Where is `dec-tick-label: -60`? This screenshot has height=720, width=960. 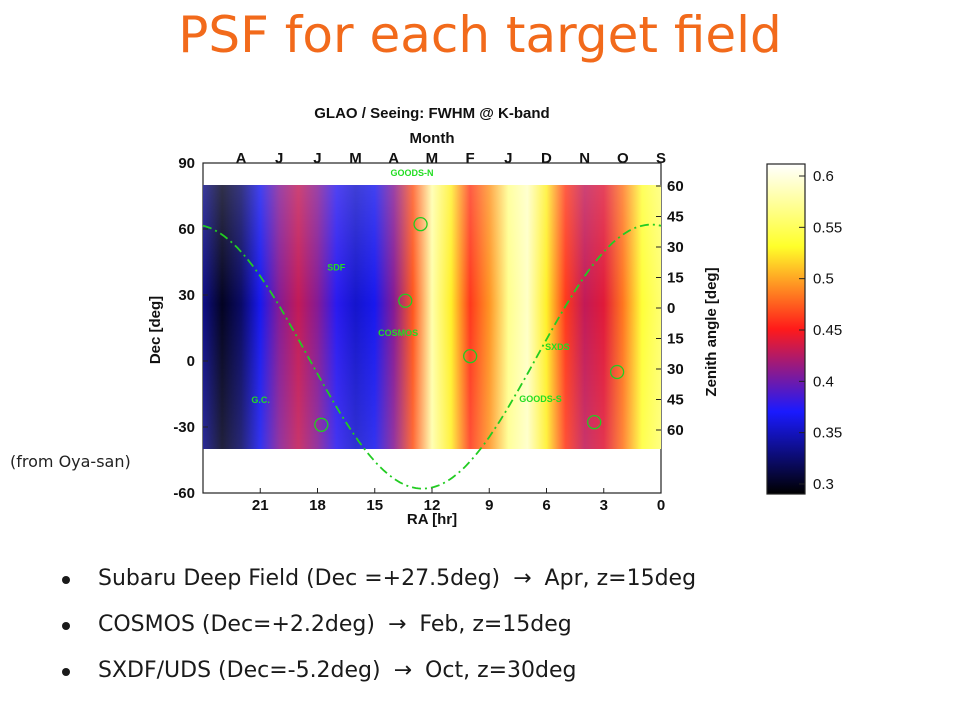 dec-tick-label: -60 is located at coordinates (184, 493).